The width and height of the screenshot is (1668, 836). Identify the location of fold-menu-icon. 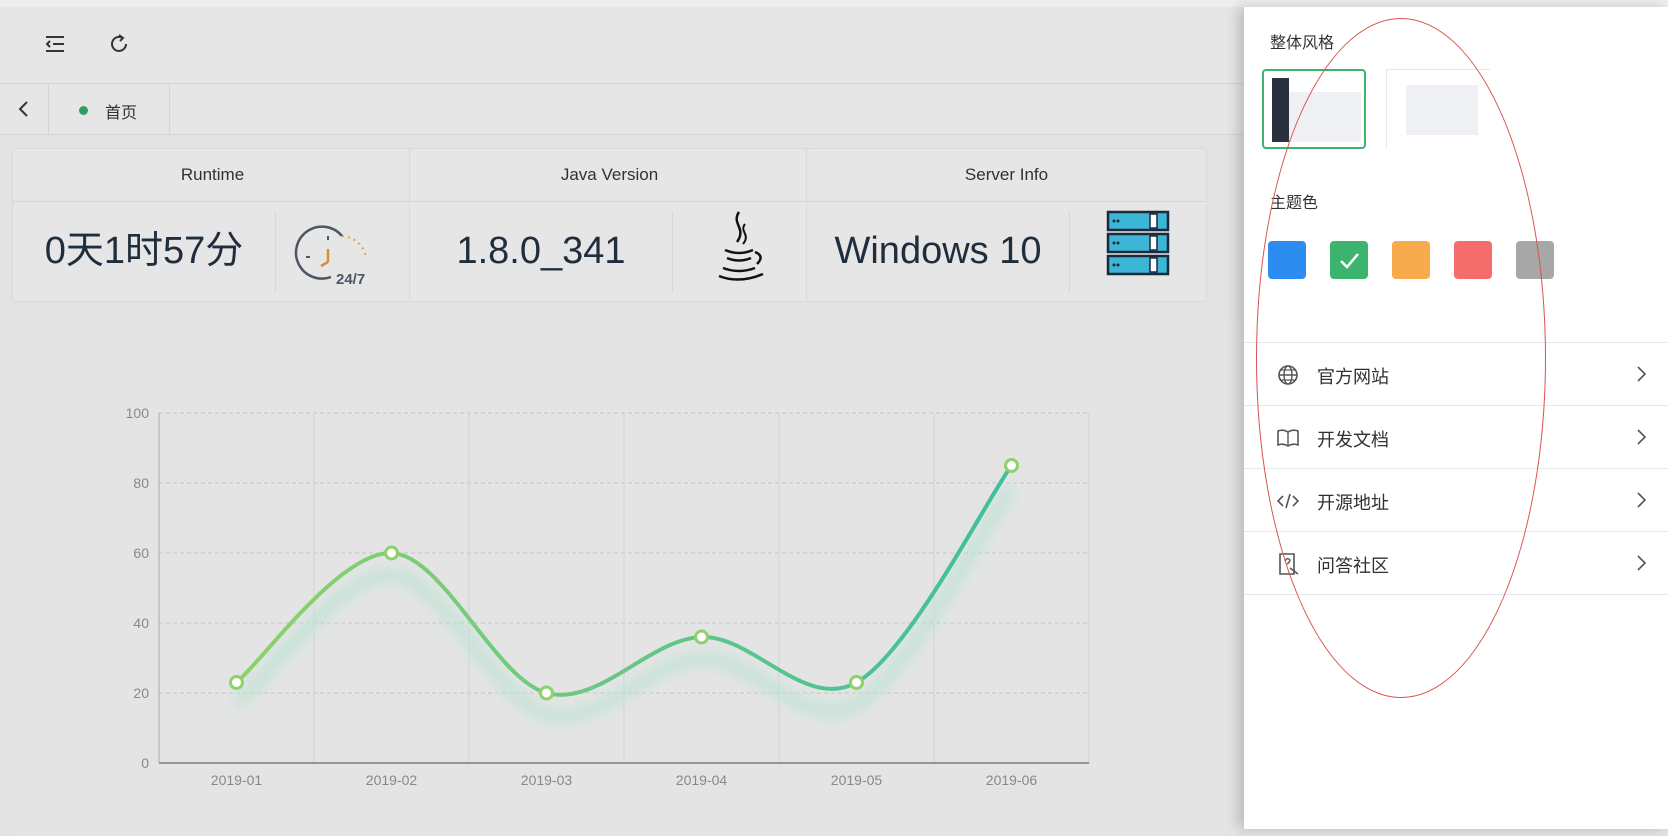
(55, 44).